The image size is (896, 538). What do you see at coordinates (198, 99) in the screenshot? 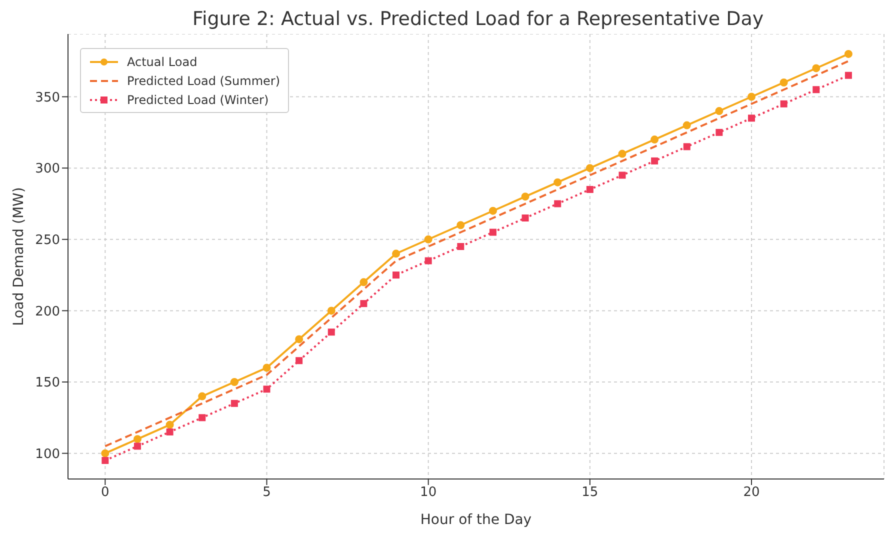
I see `legend-label: Predicted Load (Winter)` at bounding box center [198, 99].